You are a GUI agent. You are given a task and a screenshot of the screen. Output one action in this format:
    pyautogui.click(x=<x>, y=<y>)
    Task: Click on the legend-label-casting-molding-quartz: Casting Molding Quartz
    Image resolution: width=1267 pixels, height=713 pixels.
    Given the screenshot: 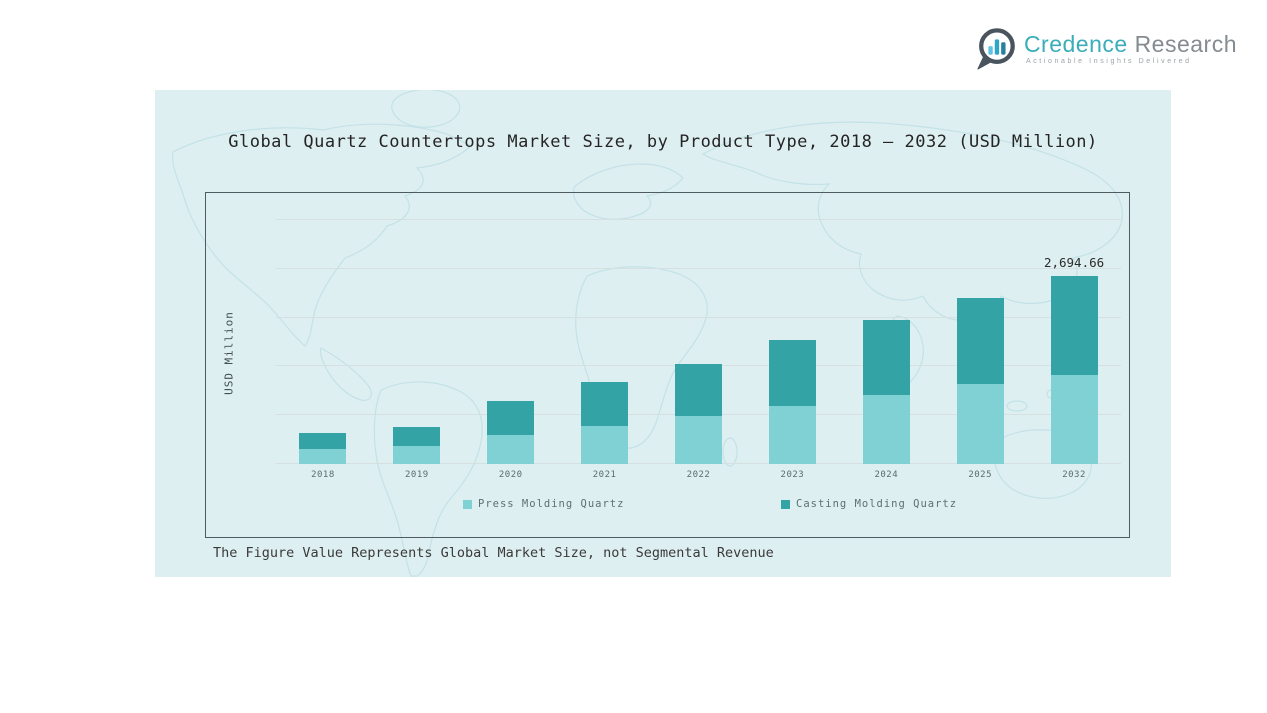 What is the action you would take?
    pyautogui.click(x=877, y=504)
    